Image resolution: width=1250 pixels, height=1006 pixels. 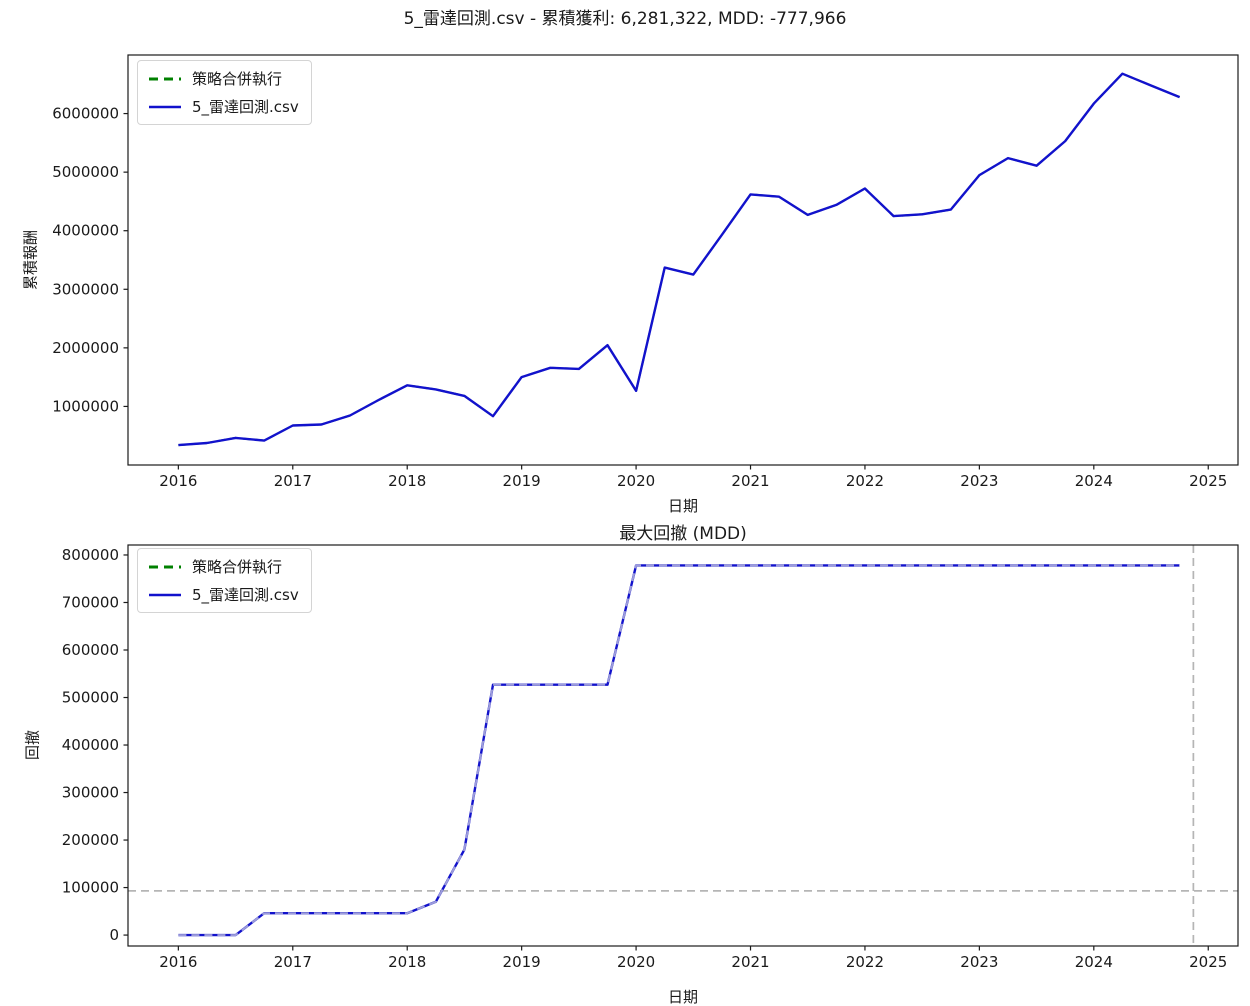 What do you see at coordinates (90, 888) in the screenshot?
I see `y-tick-label: 100000` at bounding box center [90, 888].